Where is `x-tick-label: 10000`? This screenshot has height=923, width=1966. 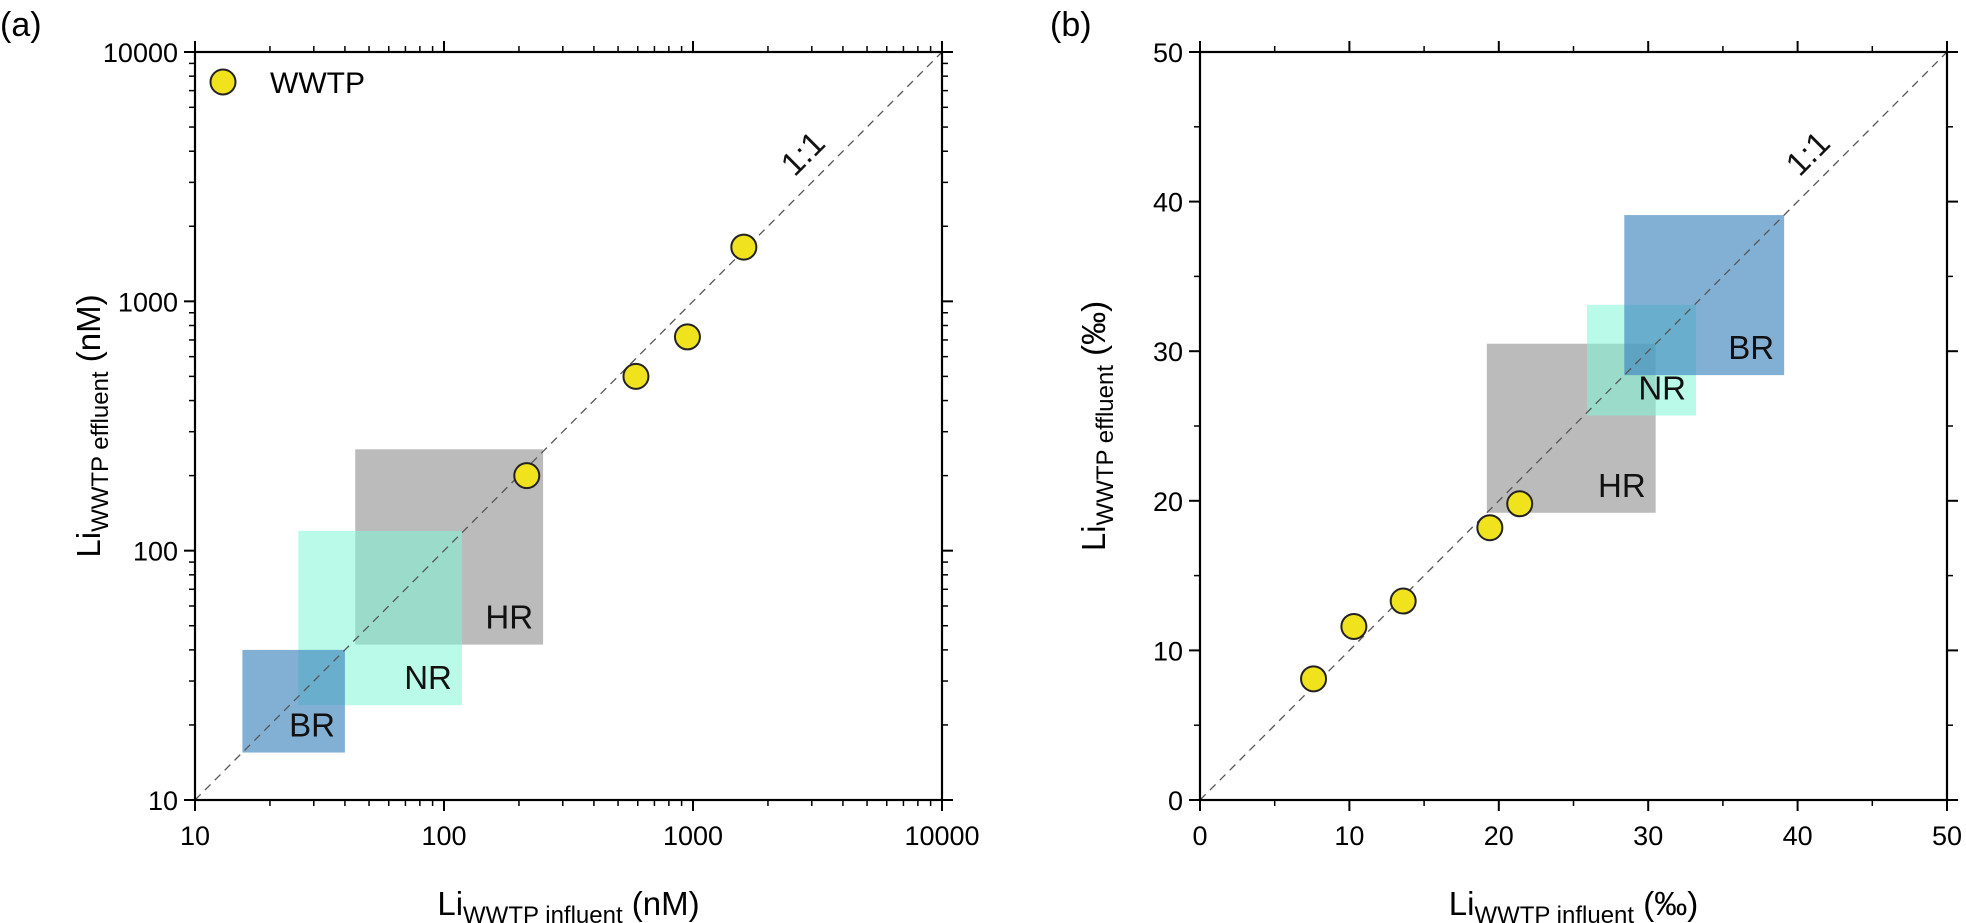 x-tick-label: 10000 is located at coordinates (941, 836).